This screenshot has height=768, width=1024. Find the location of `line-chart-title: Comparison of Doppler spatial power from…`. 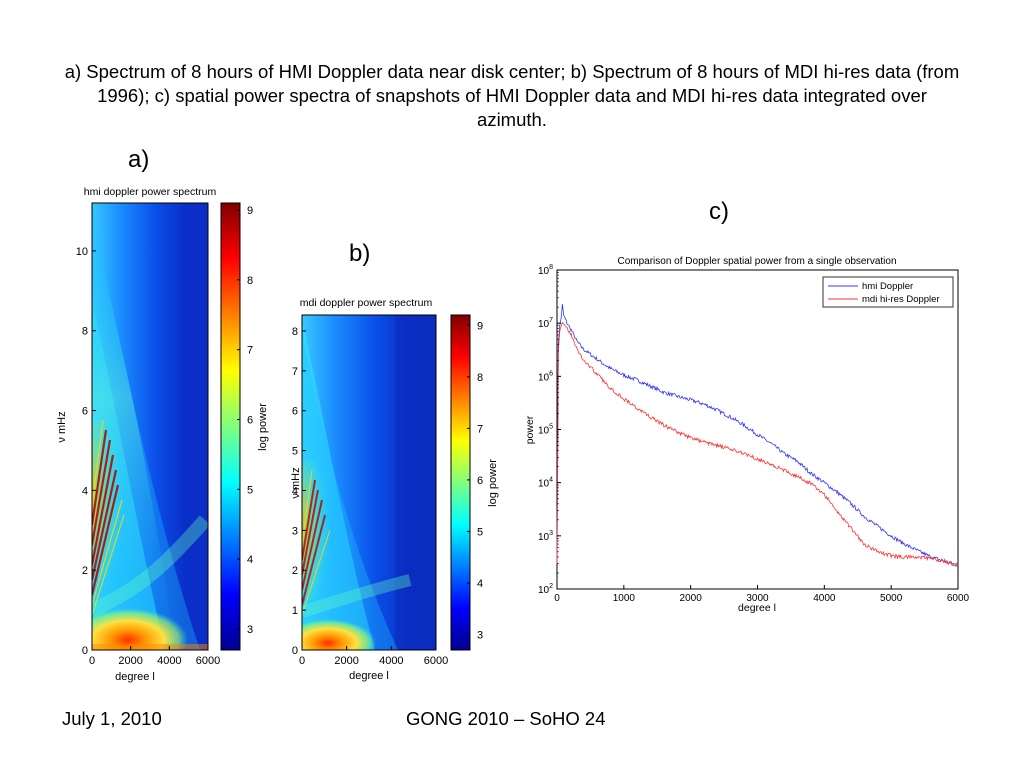

line-chart-title: Comparison of Doppler spatial power from… is located at coordinates (756, 261).